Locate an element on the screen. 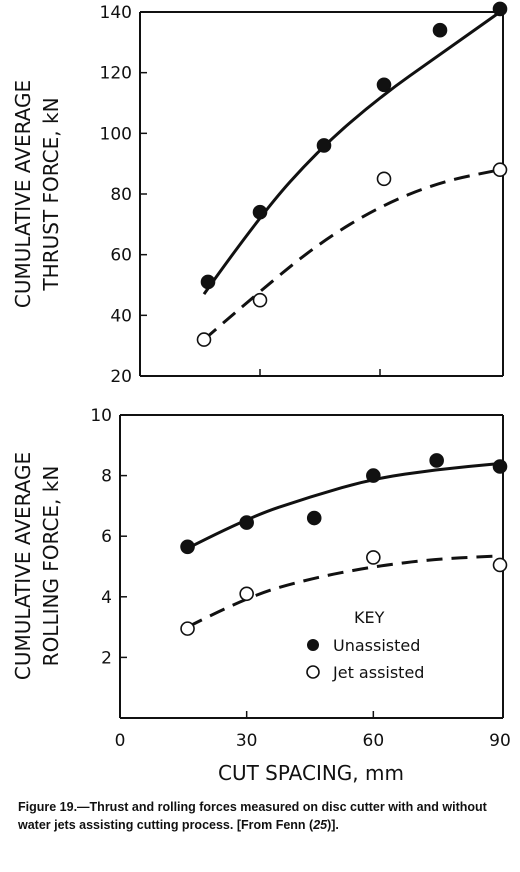  thrust-y-label-line2: THRUST FORCE, kN is located at coordinates (51, 194).